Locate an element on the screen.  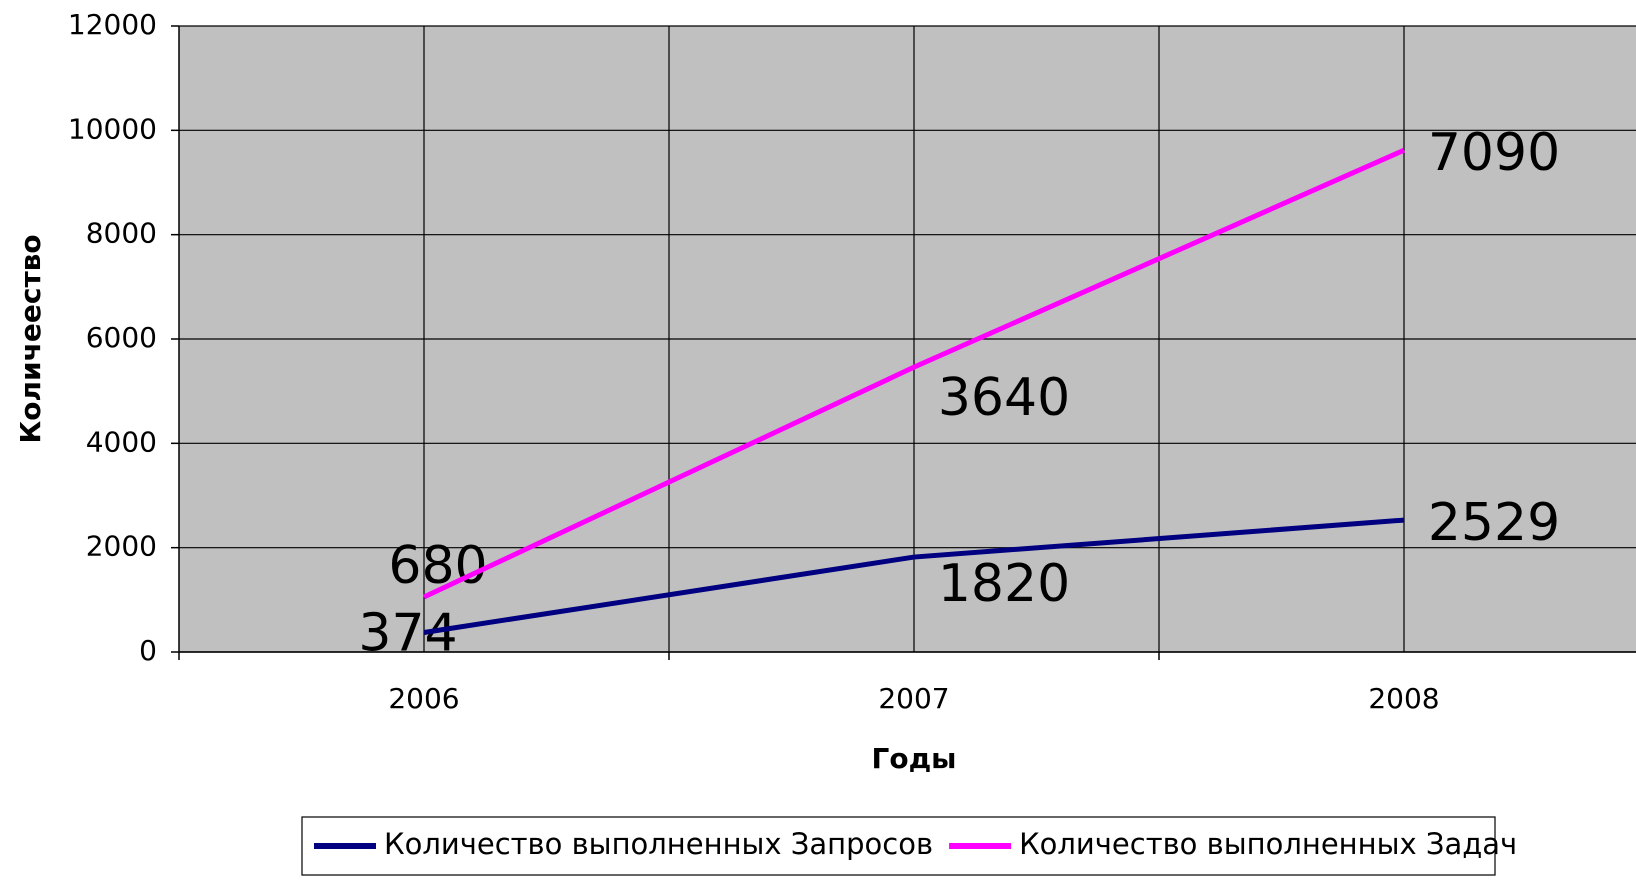
legend-box is located at coordinates (898, 846).